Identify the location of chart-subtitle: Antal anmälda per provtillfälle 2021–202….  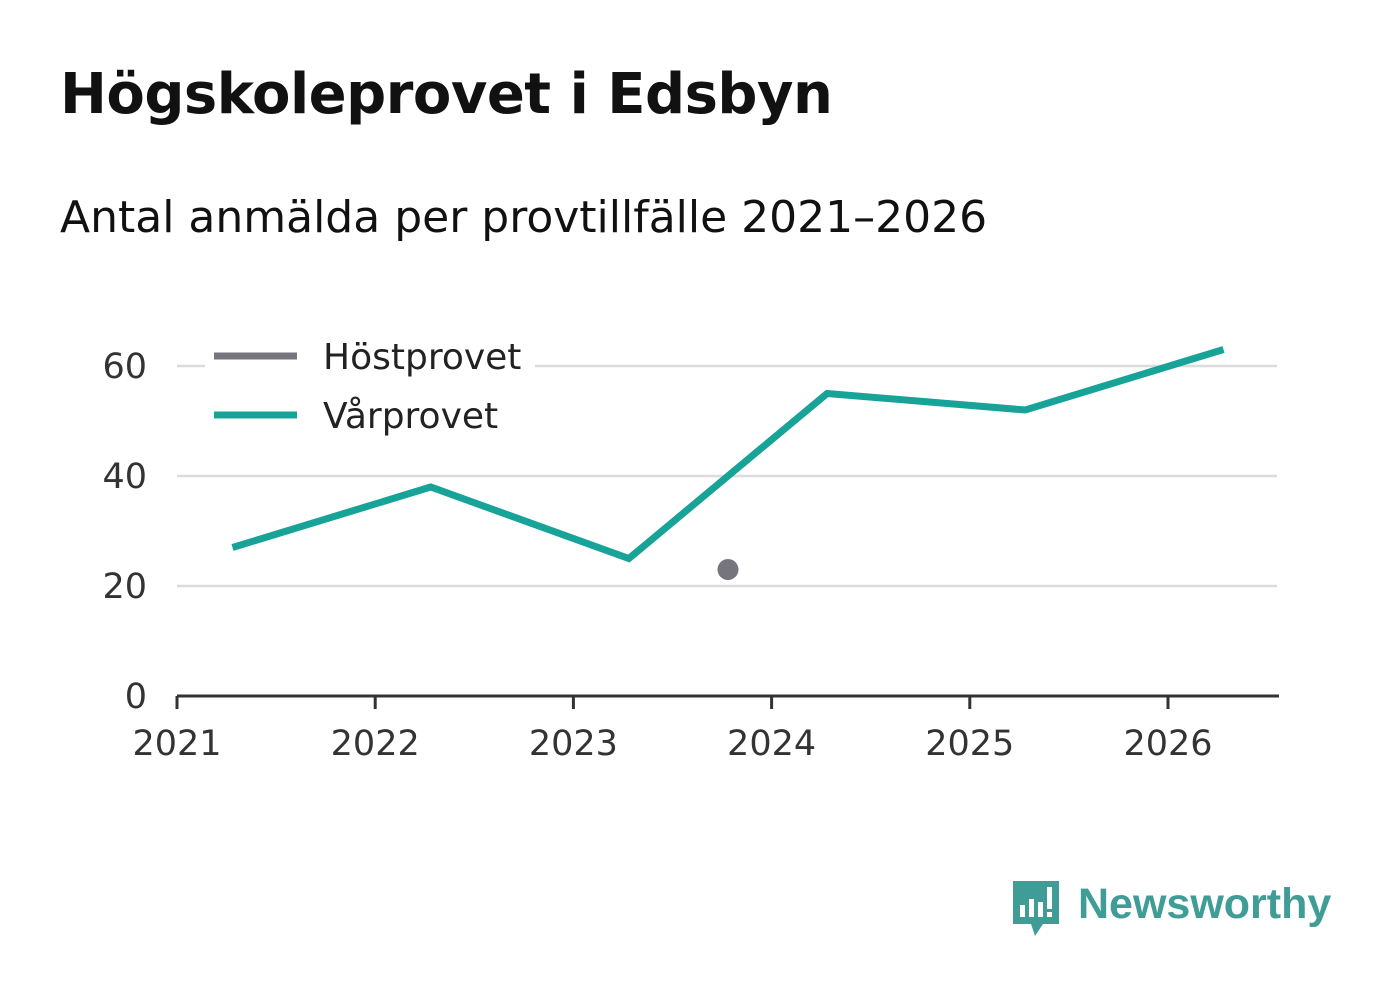
(524, 217).